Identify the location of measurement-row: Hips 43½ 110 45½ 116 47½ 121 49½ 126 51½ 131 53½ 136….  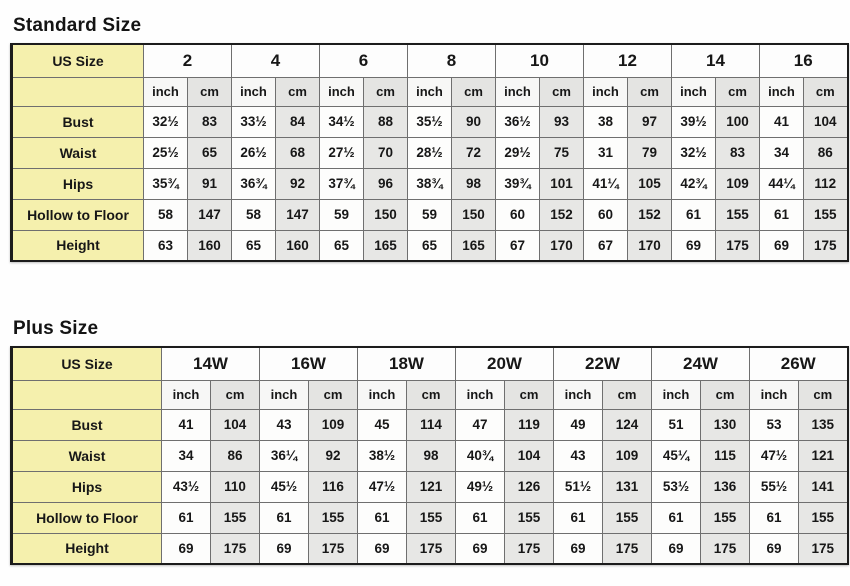
(429, 486).